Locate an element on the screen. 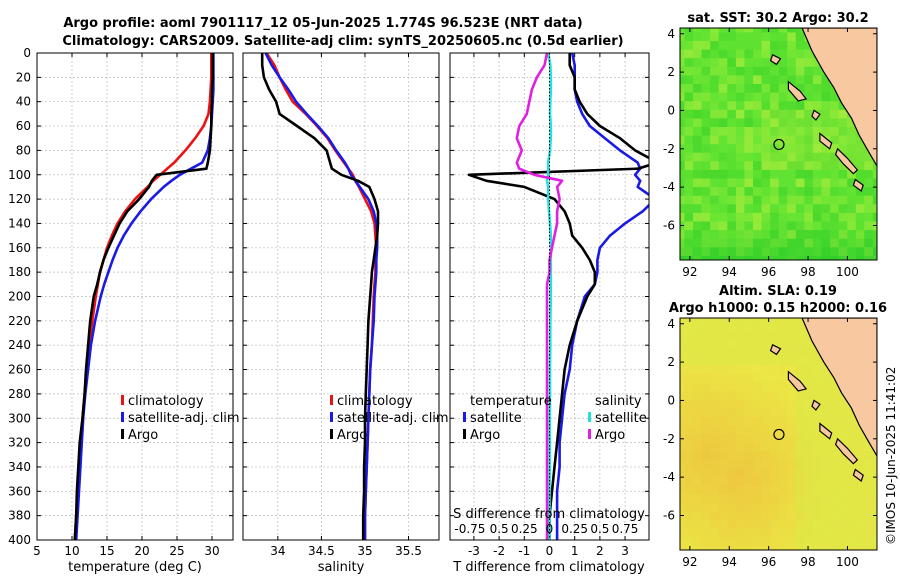 This screenshot has height=580, width=900. depth-tick-label: 240 is located at coordinates (19, 345).